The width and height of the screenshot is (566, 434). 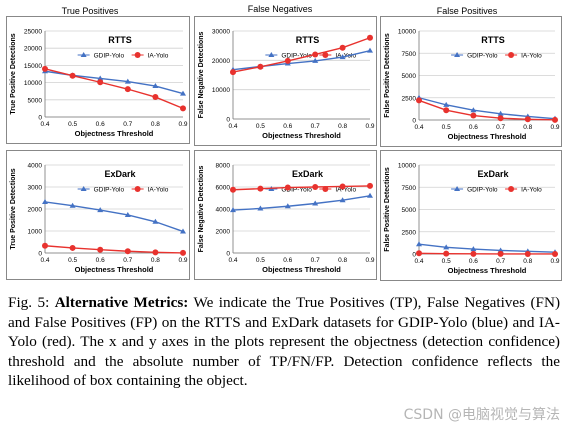 What do you see at coordinates (409, 232) in the screenshot?
I see `y-tick-label: 2500` at bounding box center [409, 232].